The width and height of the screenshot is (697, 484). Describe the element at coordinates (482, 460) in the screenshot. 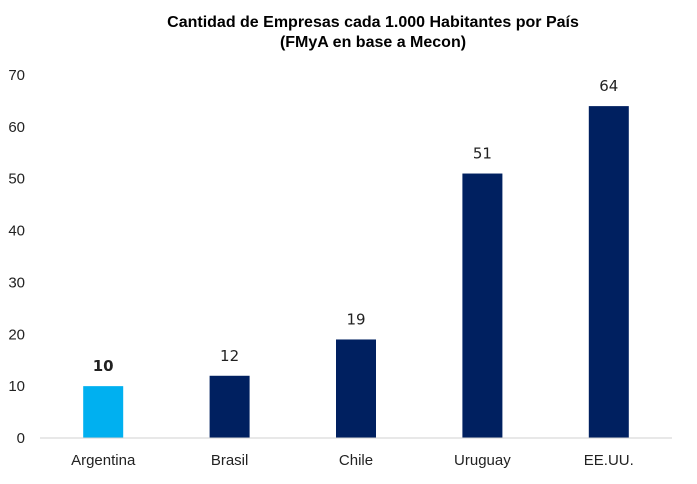

I see `x-category-label: Uruguay` at that location.